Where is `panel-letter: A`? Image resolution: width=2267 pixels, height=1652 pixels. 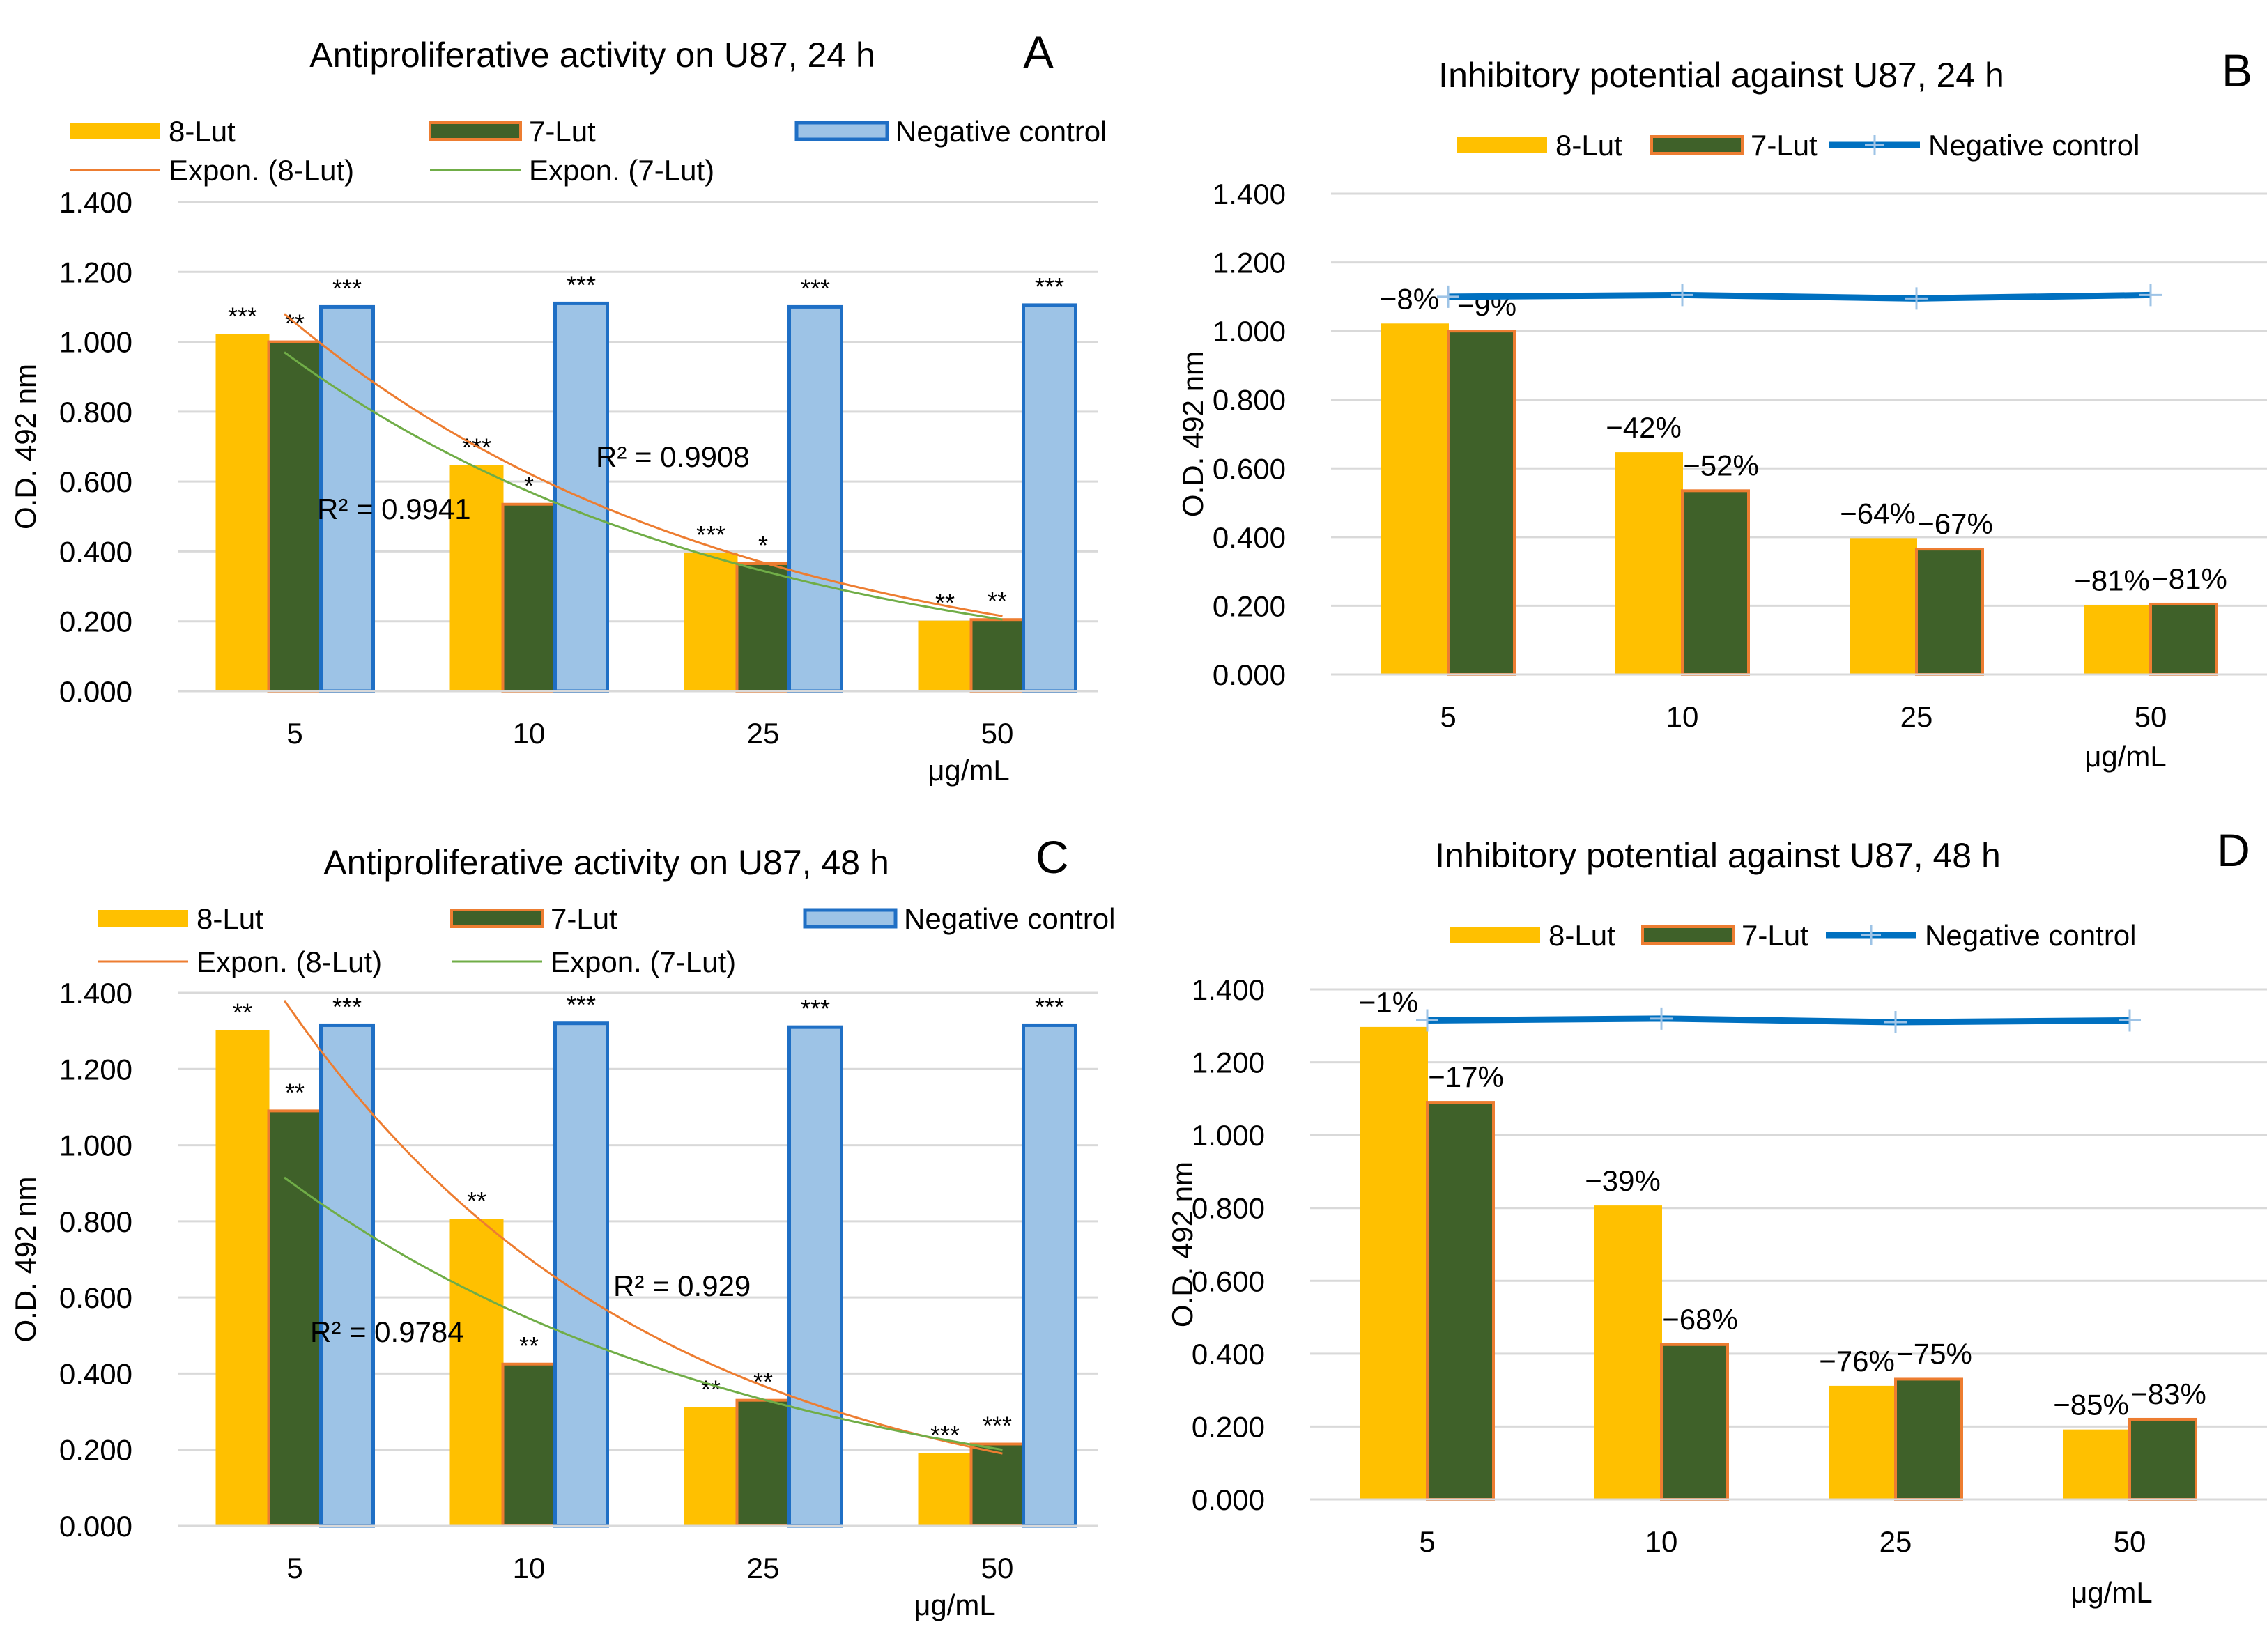
panel-letter: A is located at coordinates (1038, 52).